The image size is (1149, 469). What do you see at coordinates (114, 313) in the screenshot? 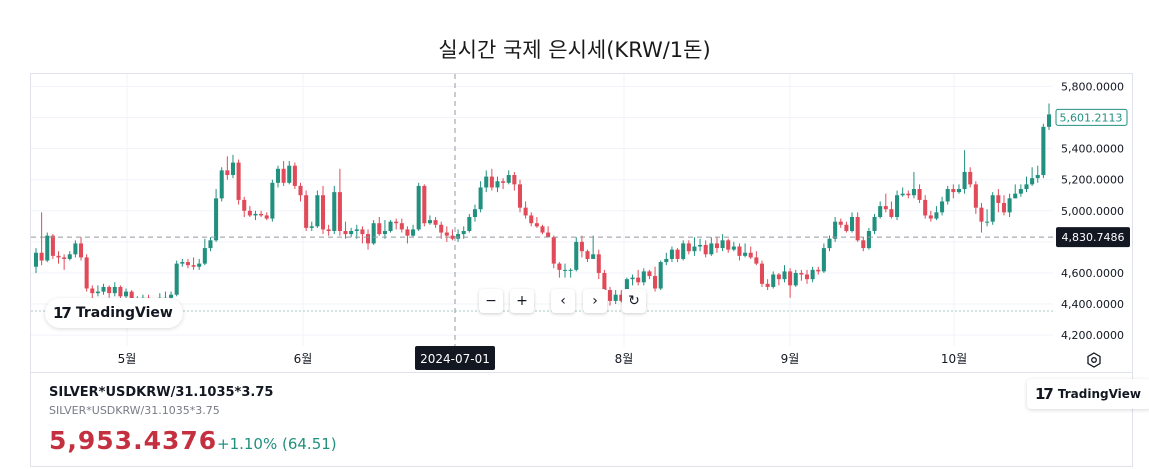
I see `tradingview-logo: 17 TradingView` at bounding box center [114, 313].